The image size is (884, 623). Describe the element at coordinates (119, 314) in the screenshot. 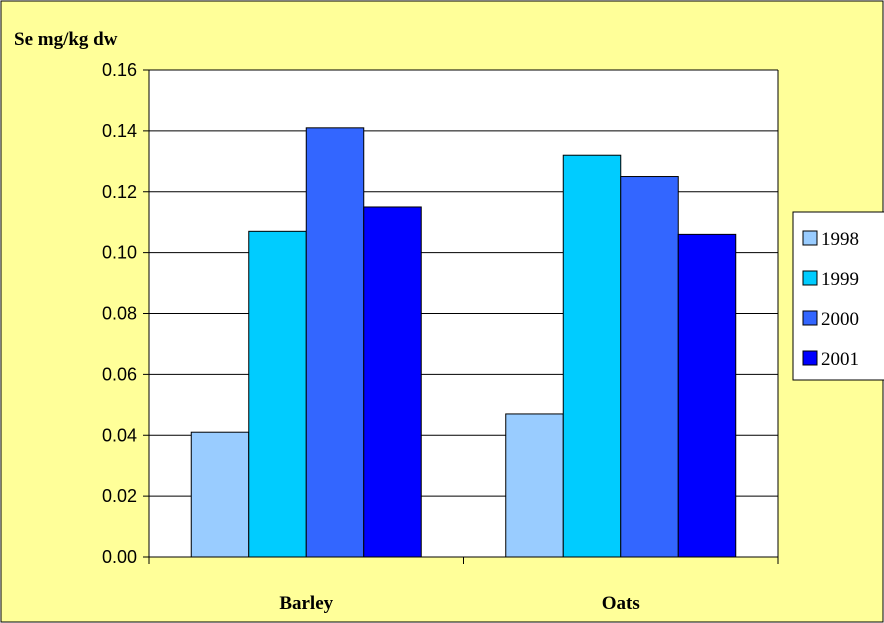

I see `y-tick-label: 0.08` at that location.